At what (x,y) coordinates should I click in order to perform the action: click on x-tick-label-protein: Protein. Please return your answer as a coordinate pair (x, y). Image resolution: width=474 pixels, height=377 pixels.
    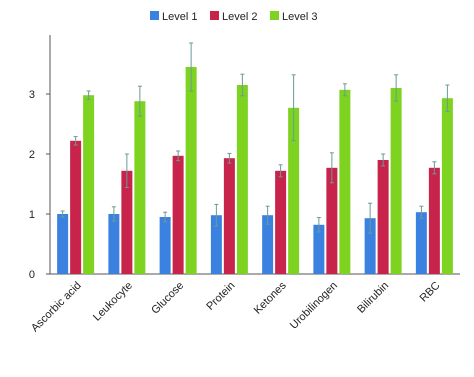
    Looking at the image, I should click on (220, 296).